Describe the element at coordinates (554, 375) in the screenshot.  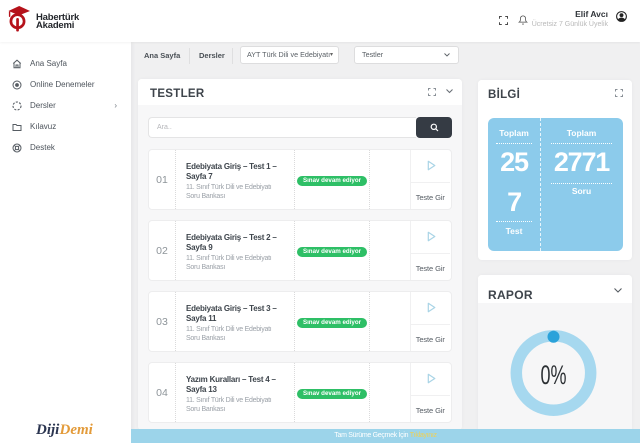
I see `svg-text: 0%` at that location.